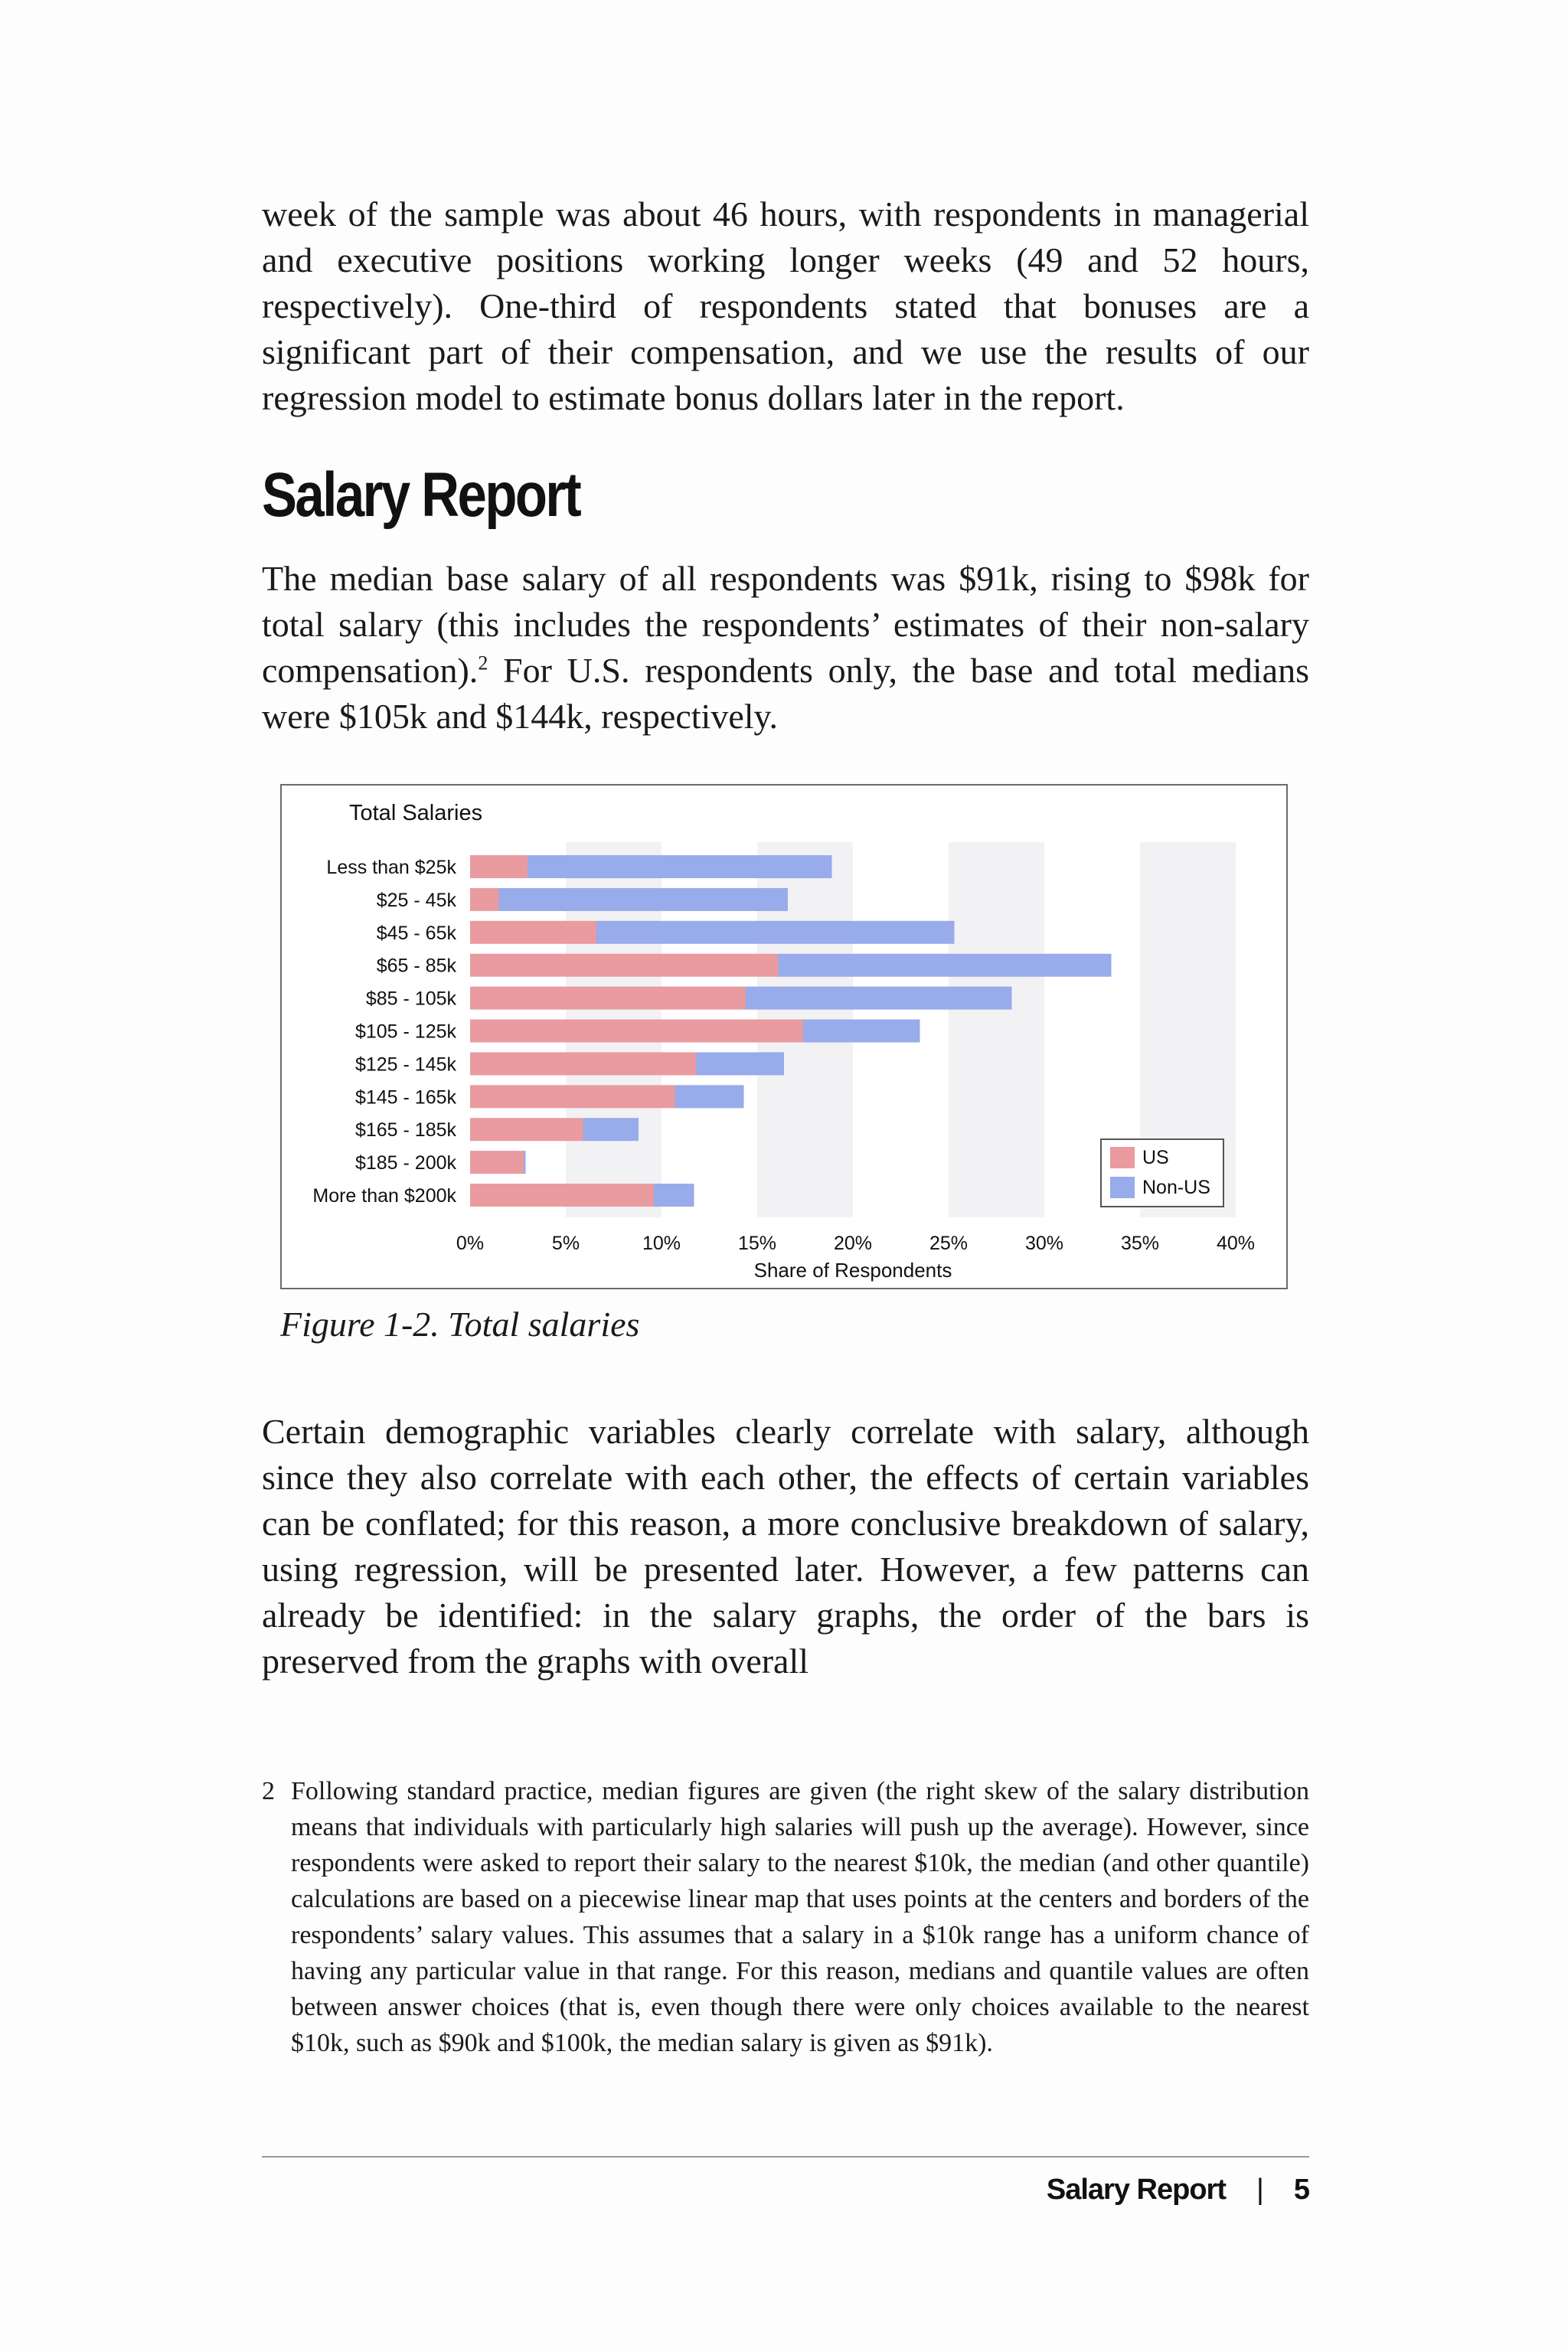 This screenshot has width=1568, height=2352. Describe the element at coordinates (460, 1324) in the screenshot. I see `figure-caption: Figure 1-2. Total salaries` at that location.